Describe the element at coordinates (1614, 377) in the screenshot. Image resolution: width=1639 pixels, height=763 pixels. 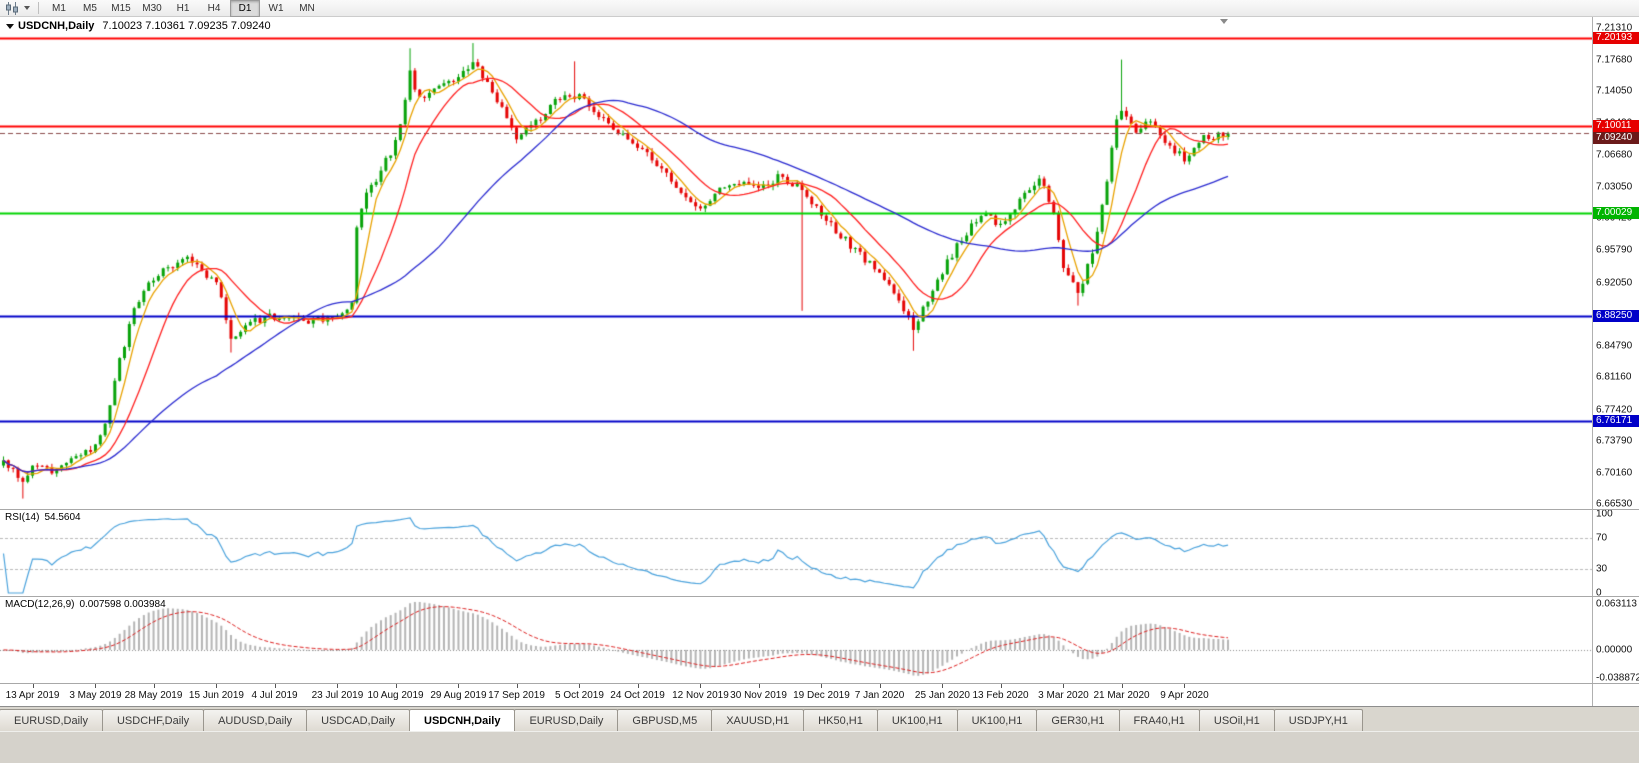
I see `price-axis-label: 6.81160` at that location.